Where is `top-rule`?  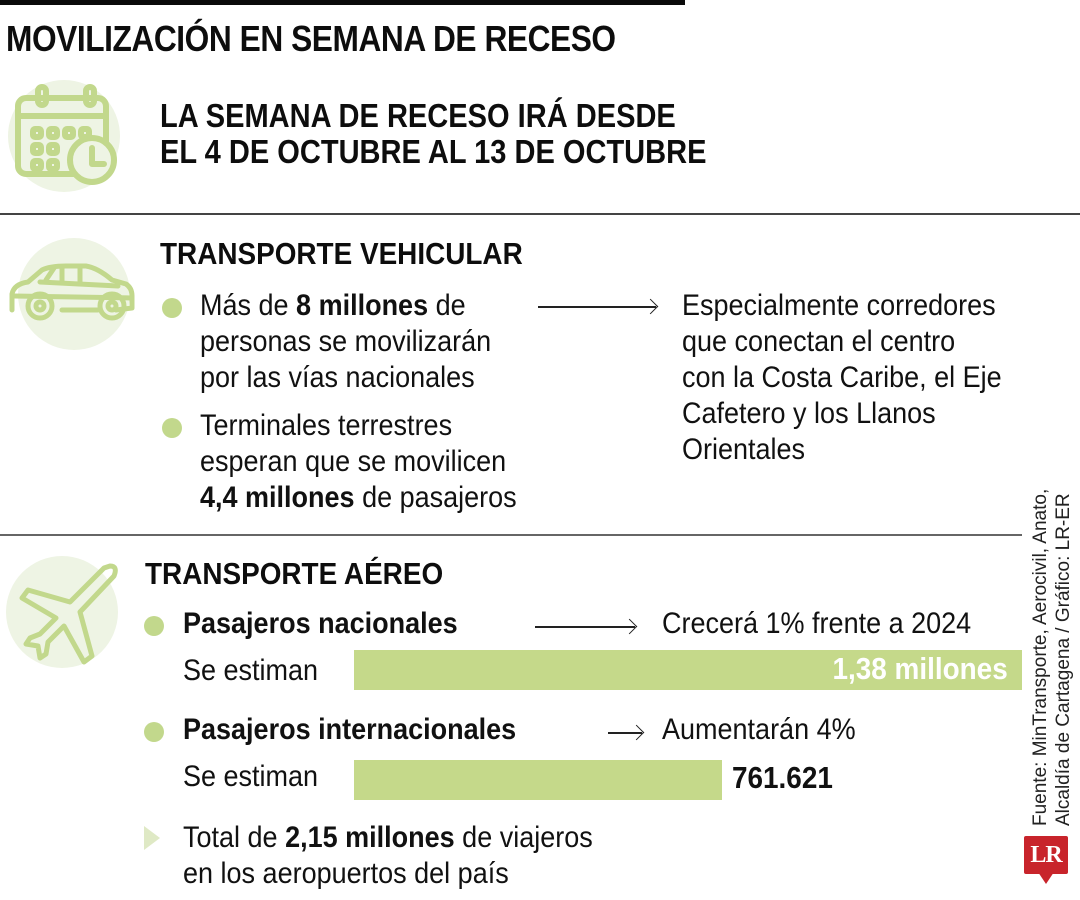
top-rule is located at coordinates (342, 2).